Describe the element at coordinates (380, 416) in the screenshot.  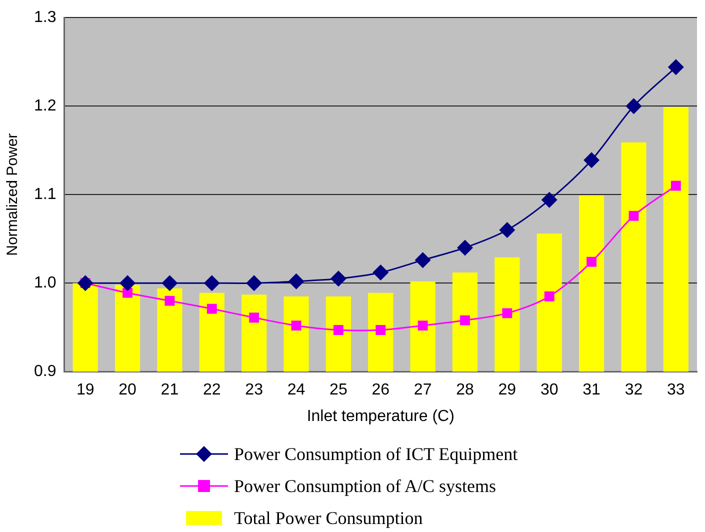
I see `x-axis-title: Inlet temperature (C)` at that location.